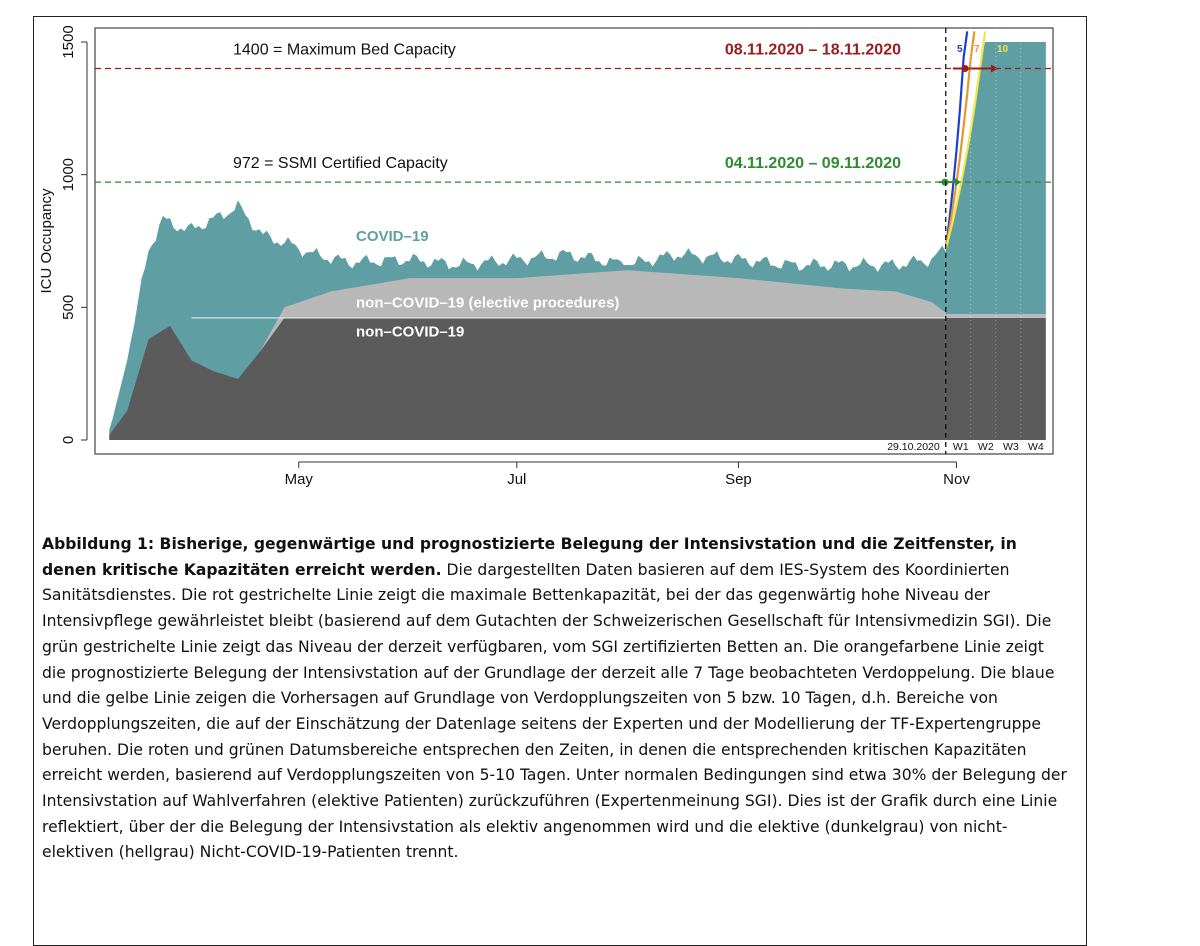 The height and width of the screenshot is (946, 1200). Describe the element at coordinates (995, 315) in the screenshot. I see `forecast-elective` at that location.